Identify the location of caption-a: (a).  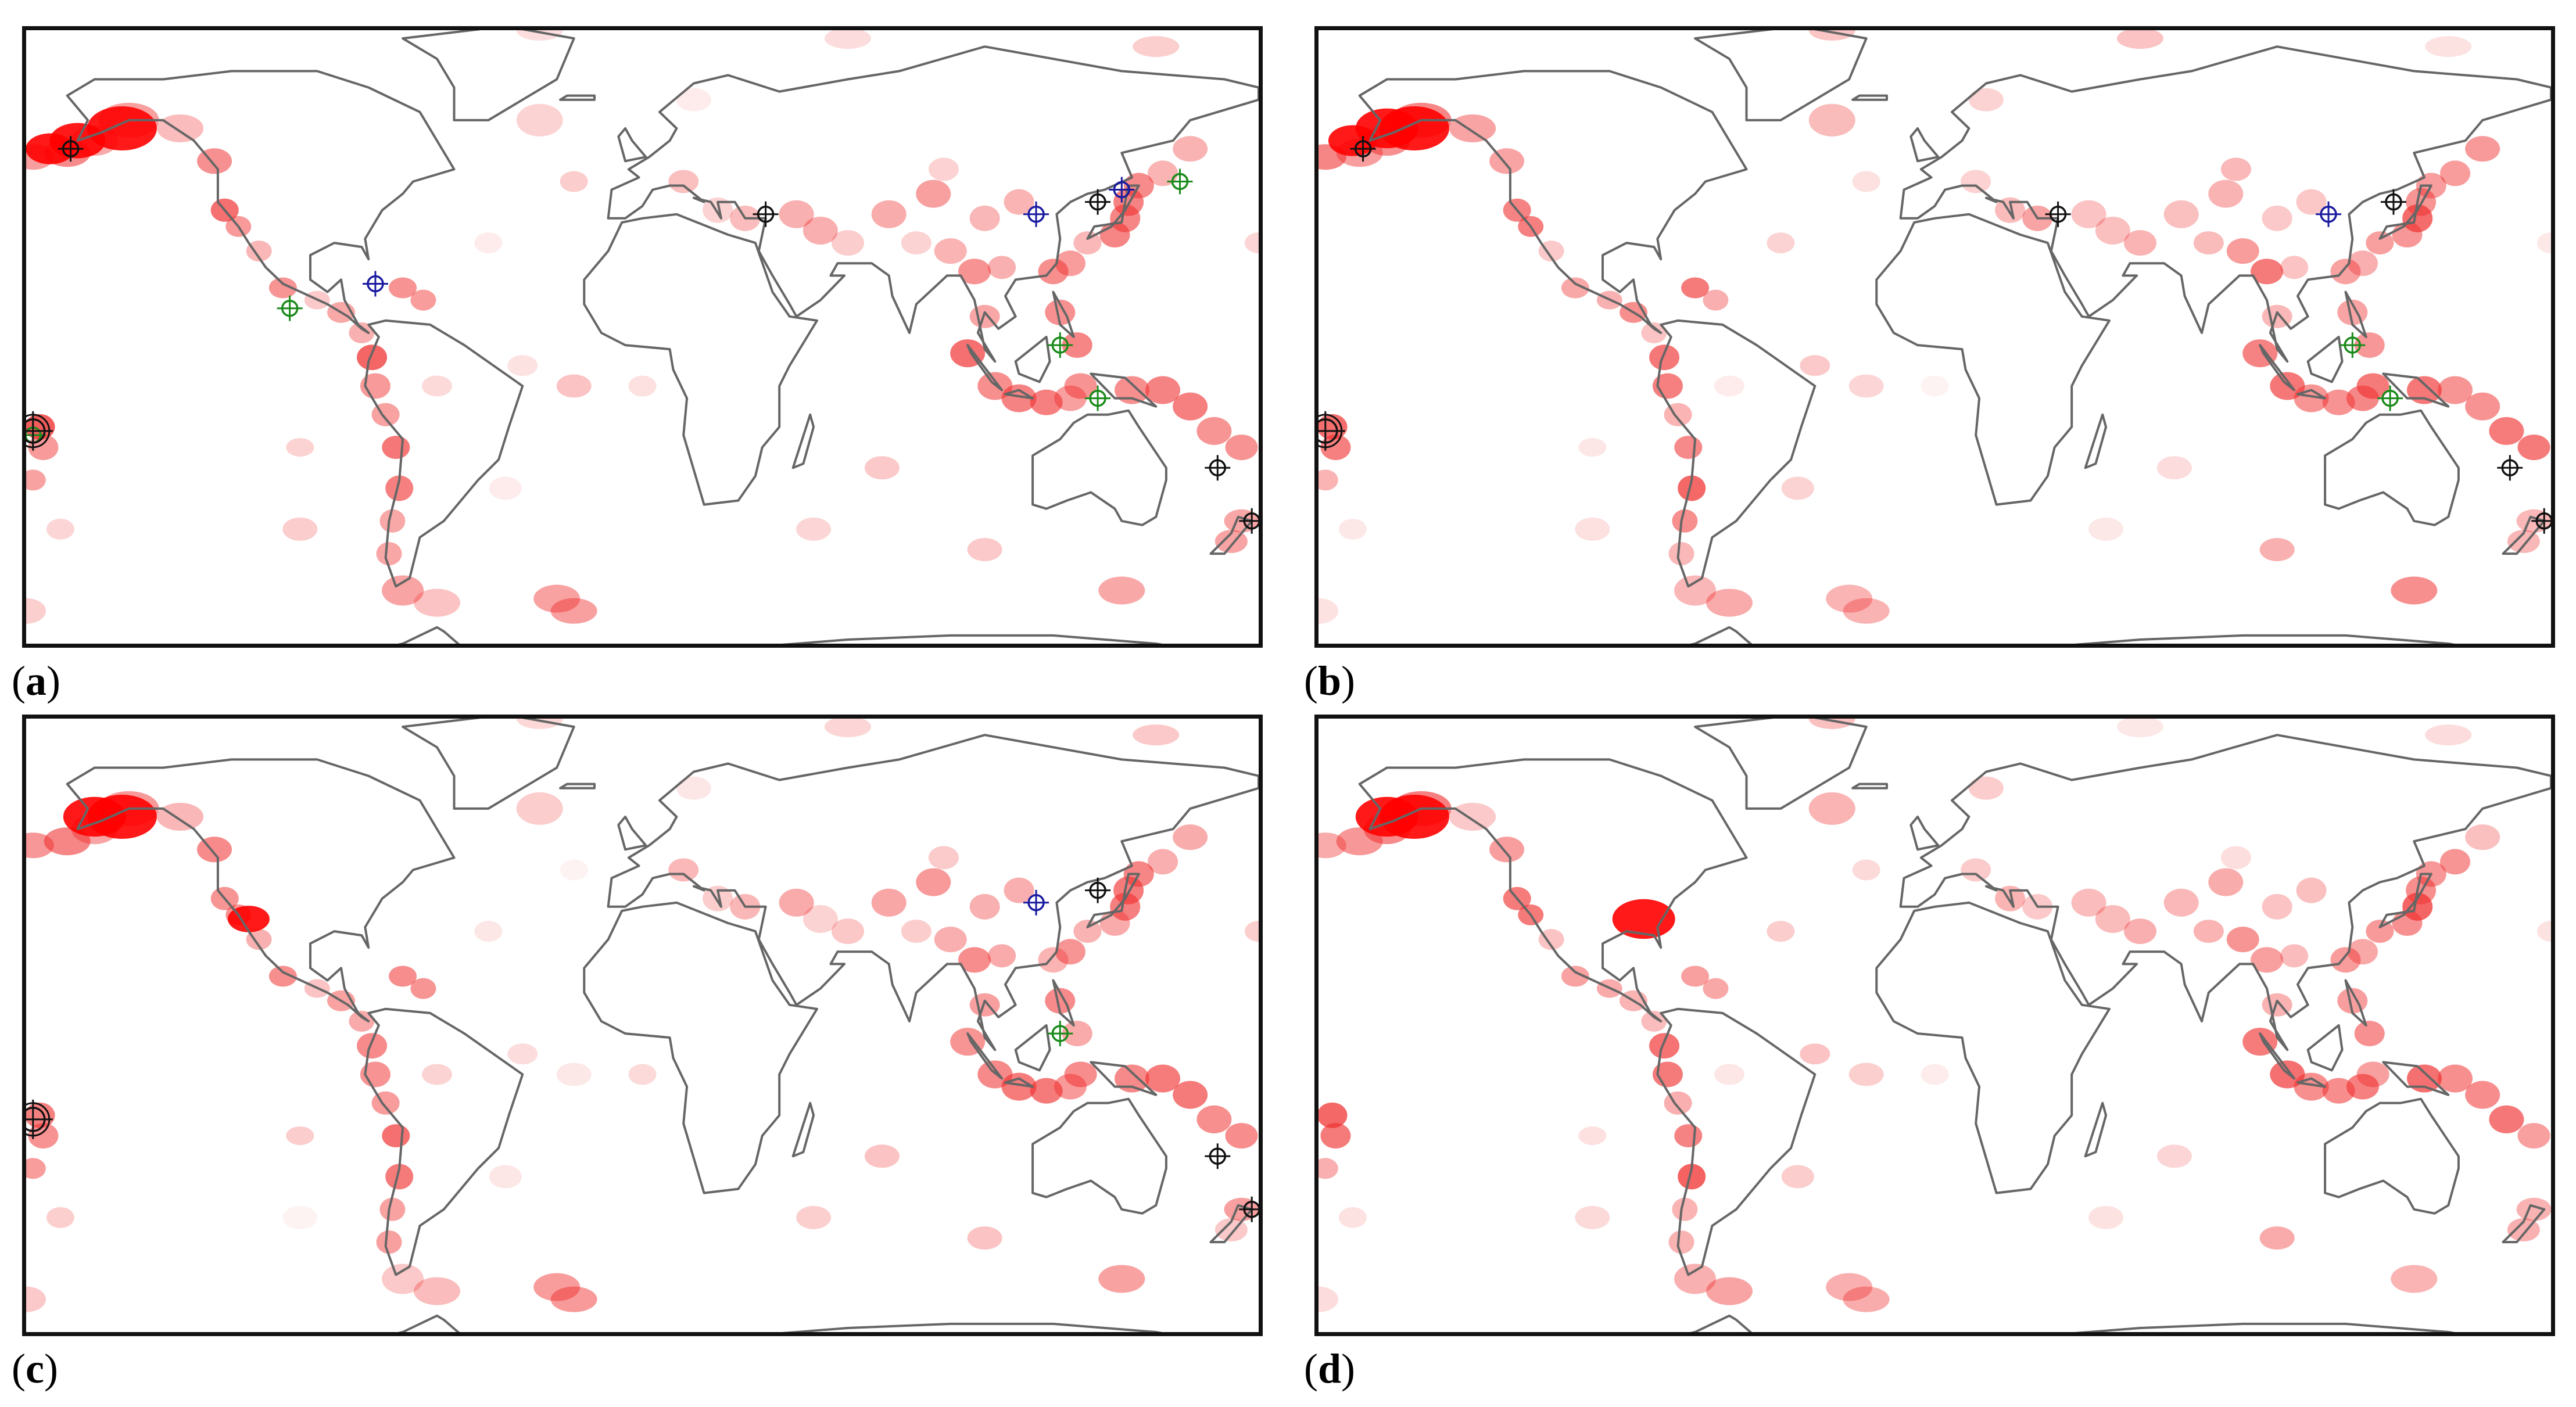
(36, 681).